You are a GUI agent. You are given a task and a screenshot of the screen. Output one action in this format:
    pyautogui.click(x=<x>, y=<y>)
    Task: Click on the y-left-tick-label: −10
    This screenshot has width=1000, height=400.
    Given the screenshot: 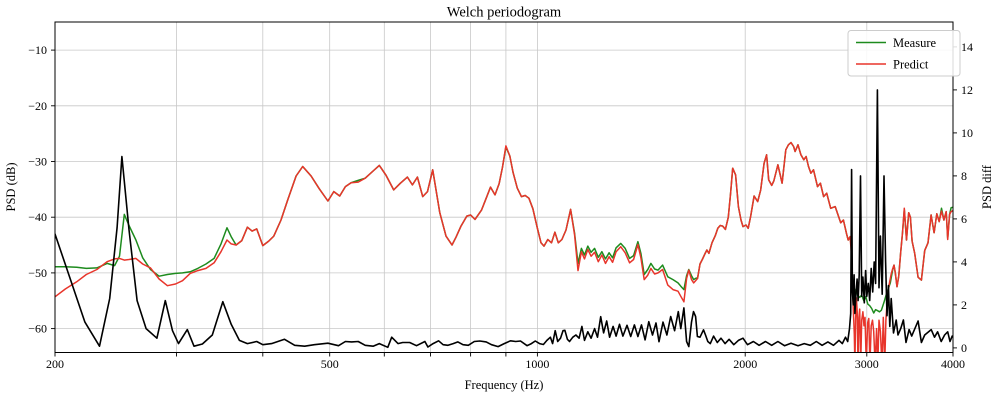 What is the action you would take?
    pyautogui.click(x=37, y=50)
    